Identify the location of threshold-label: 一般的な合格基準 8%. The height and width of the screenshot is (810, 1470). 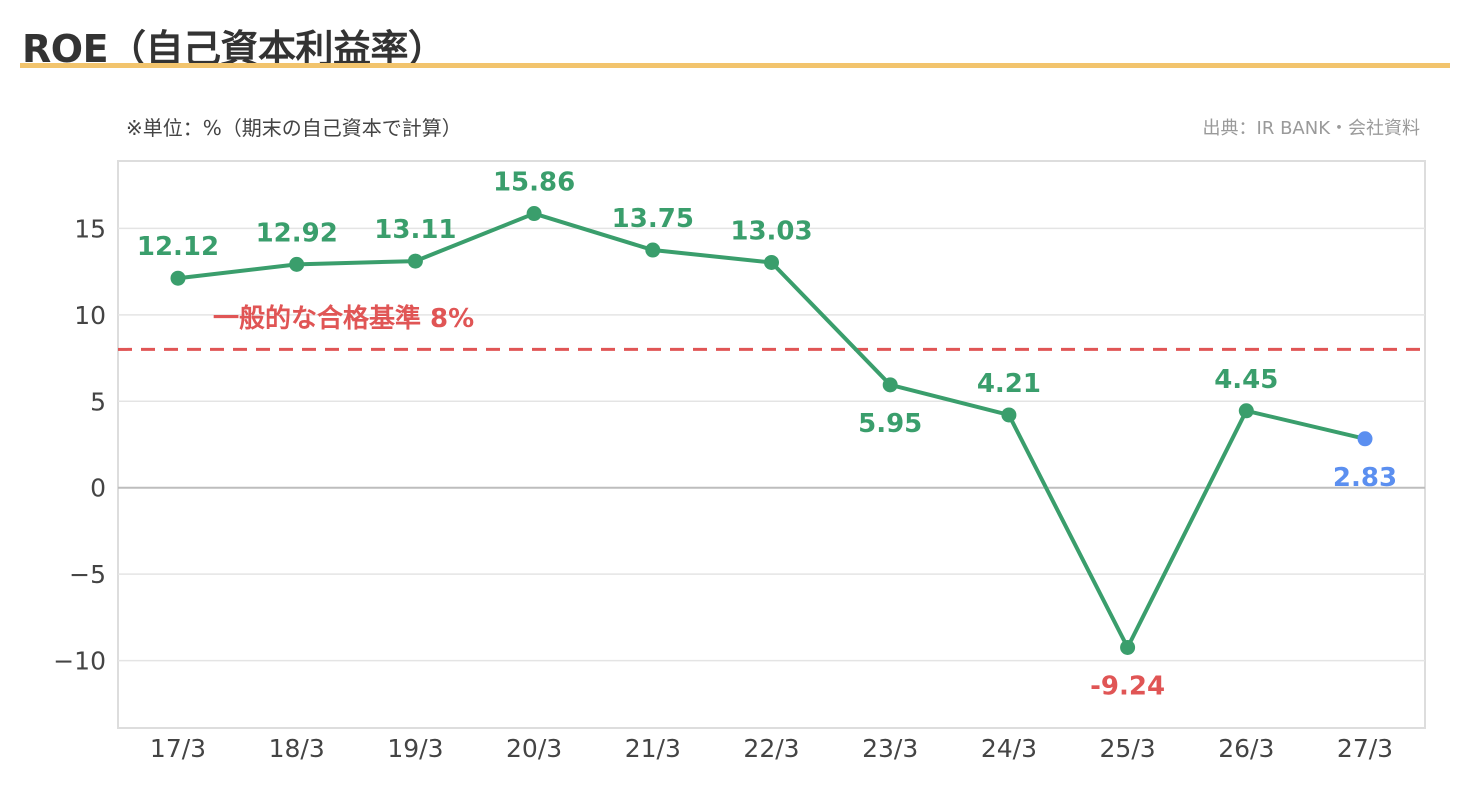
(343, 318).